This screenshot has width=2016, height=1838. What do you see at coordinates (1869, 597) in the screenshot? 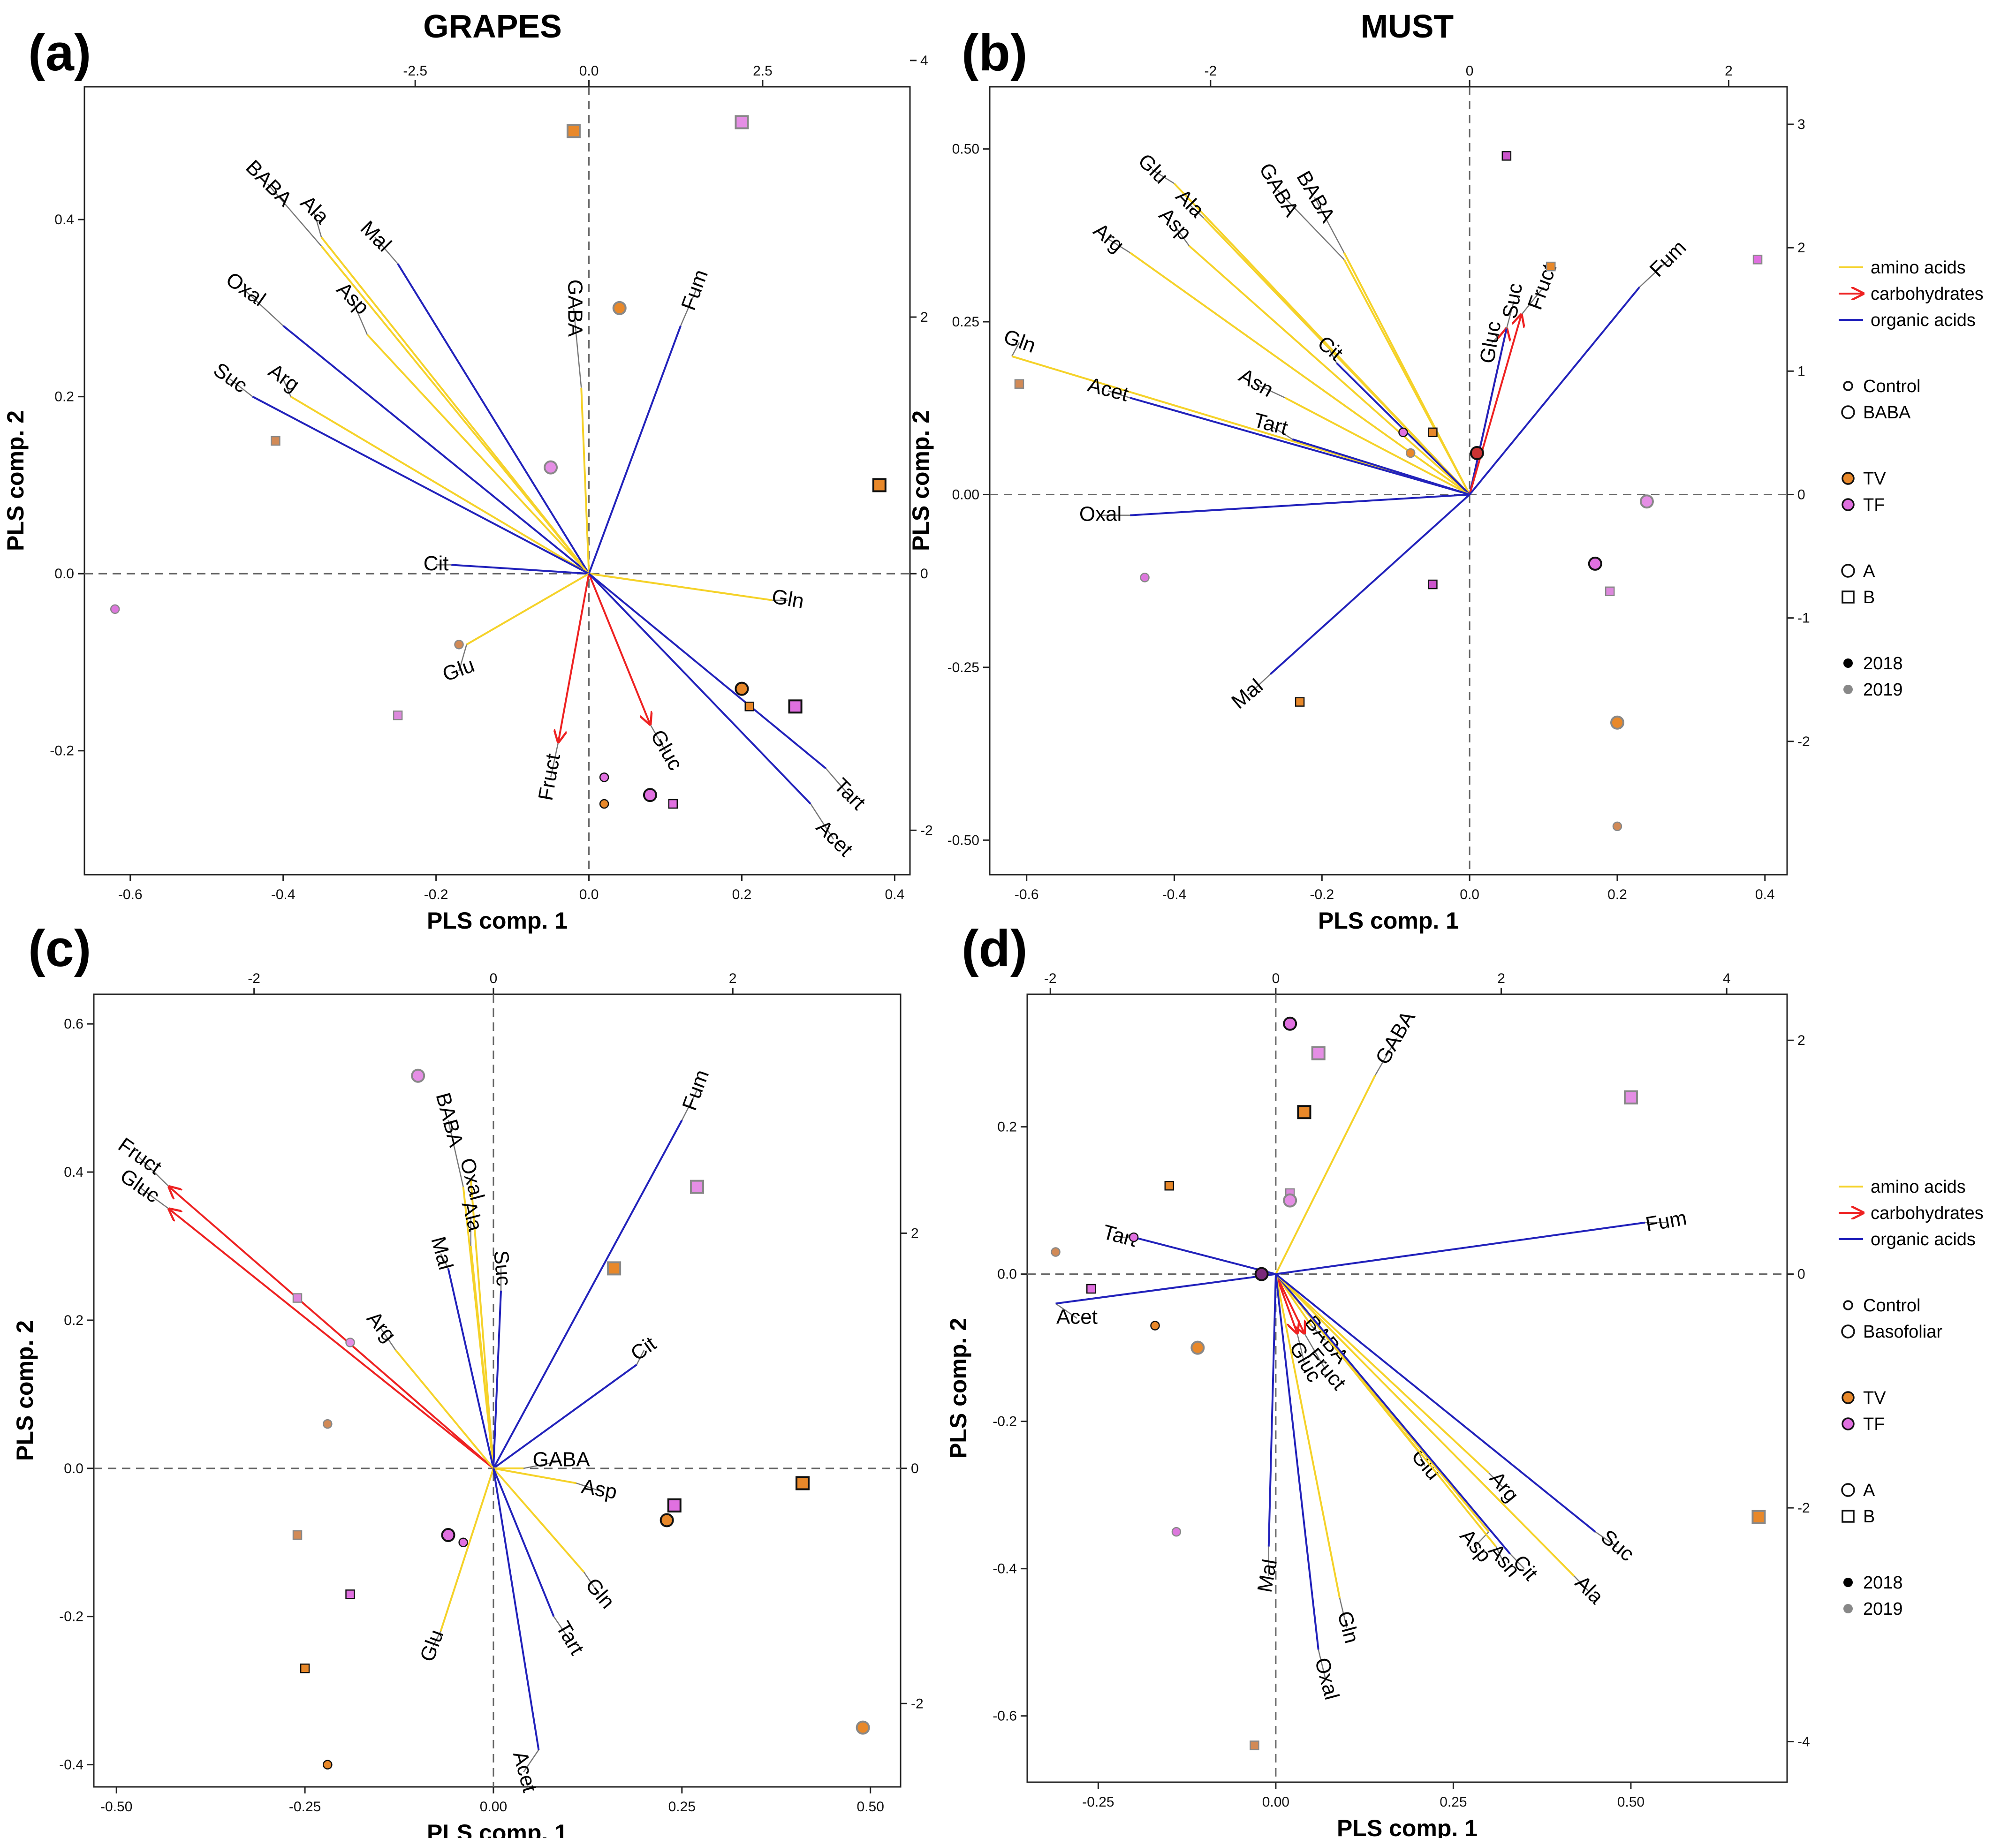
I see `legend-label: B` at bounding box center [1869, 597].